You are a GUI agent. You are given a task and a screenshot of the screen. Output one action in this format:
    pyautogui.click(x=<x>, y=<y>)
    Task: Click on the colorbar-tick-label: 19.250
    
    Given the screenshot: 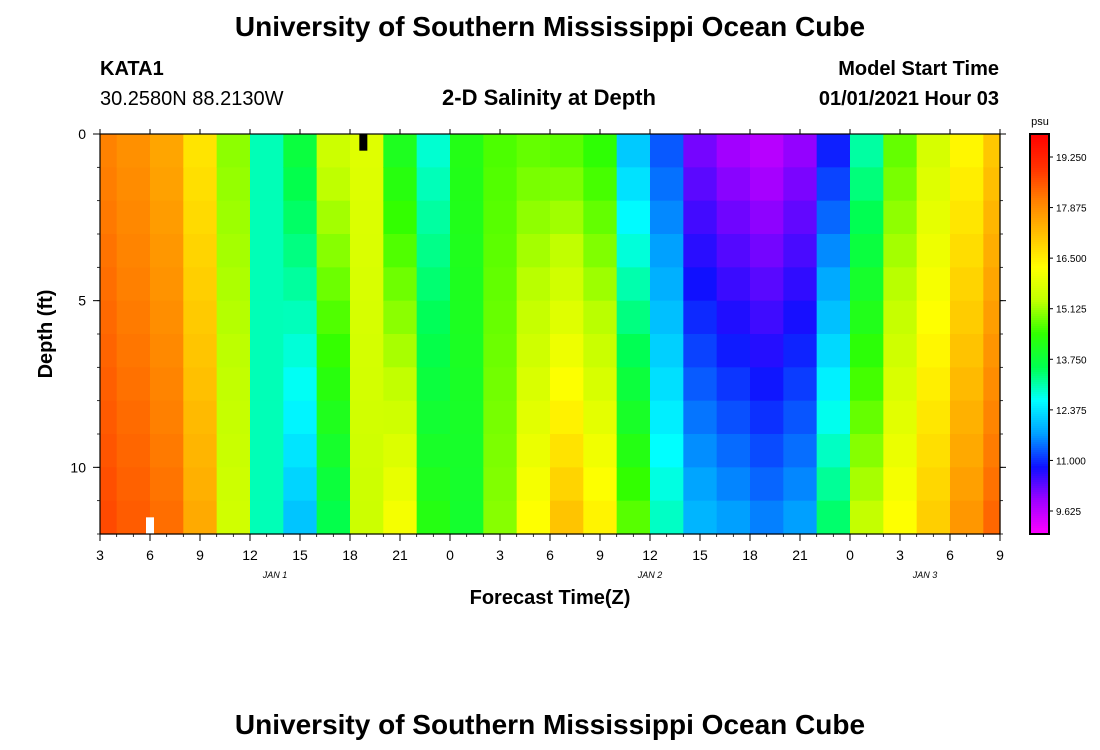 What is the action you would take?
    pyautogui.click(x=1071, y=158)
    